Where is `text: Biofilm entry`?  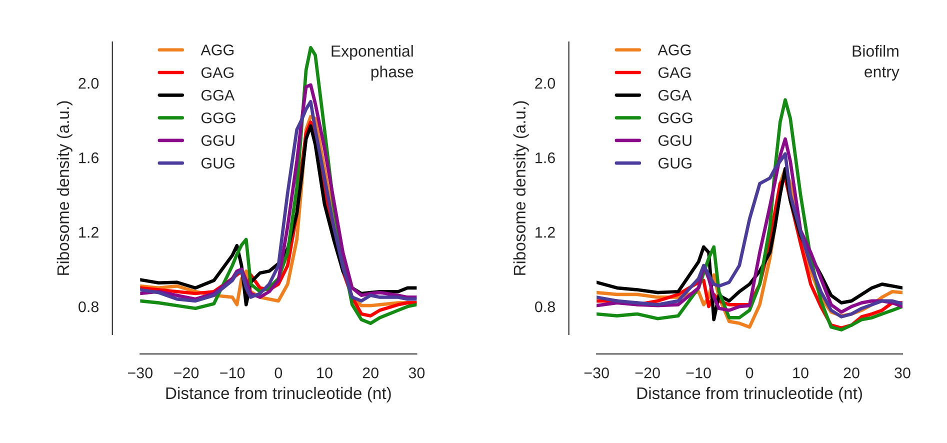 text: Biofilm entry is located at coordinates (876, 63).